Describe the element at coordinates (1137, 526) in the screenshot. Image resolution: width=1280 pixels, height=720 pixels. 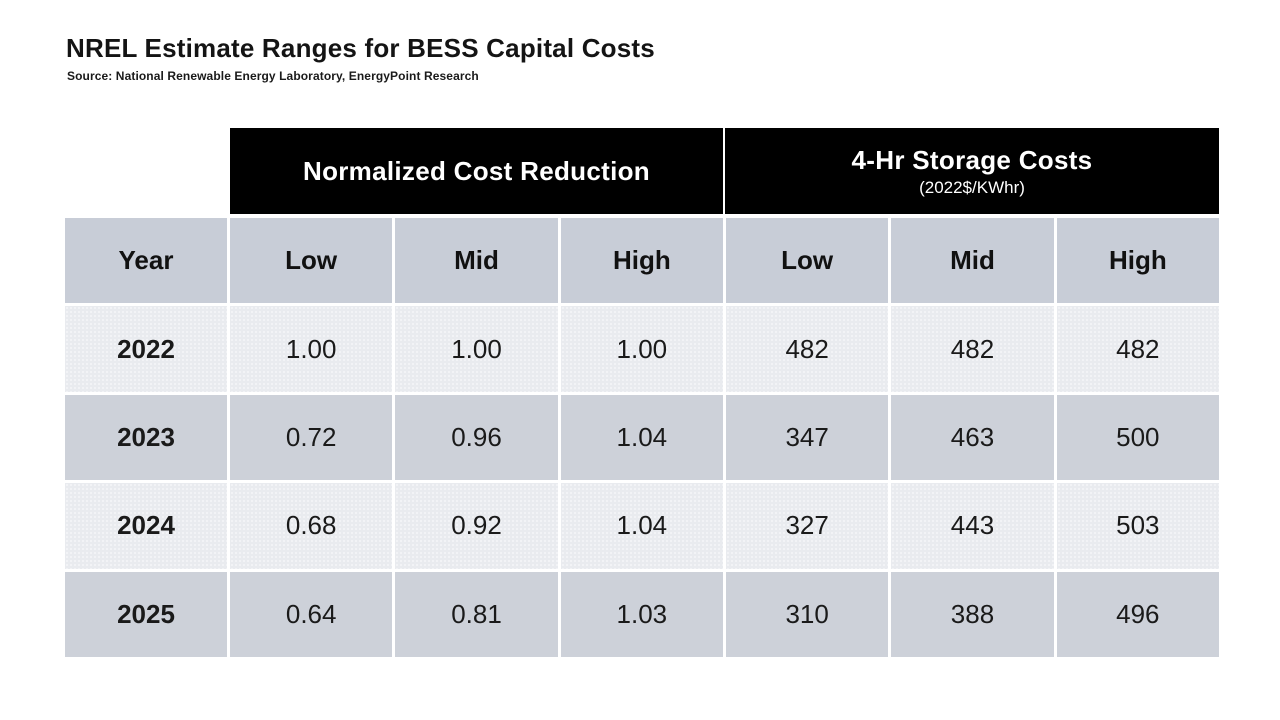
I see `table-cell: 503` at that location.